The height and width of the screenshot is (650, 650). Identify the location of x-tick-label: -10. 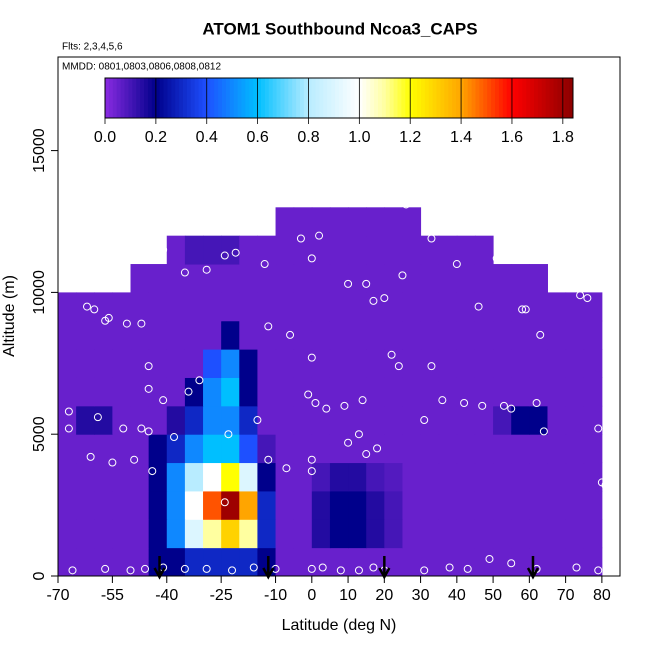
(275, 595).